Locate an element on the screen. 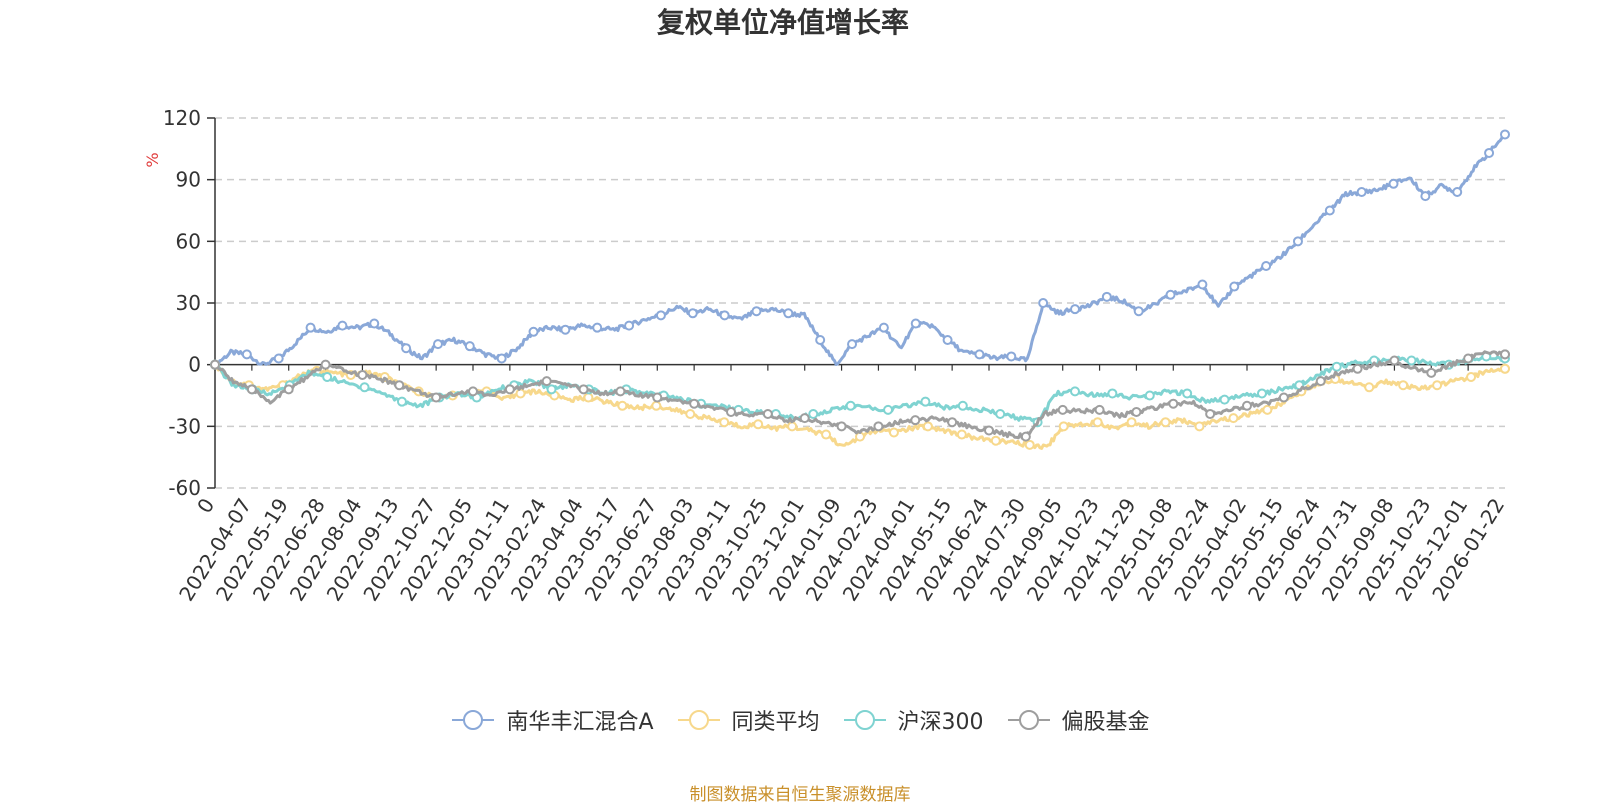  source-note: 制图数据来自恒生聚源数据库 is located at coordinates (800, 795).